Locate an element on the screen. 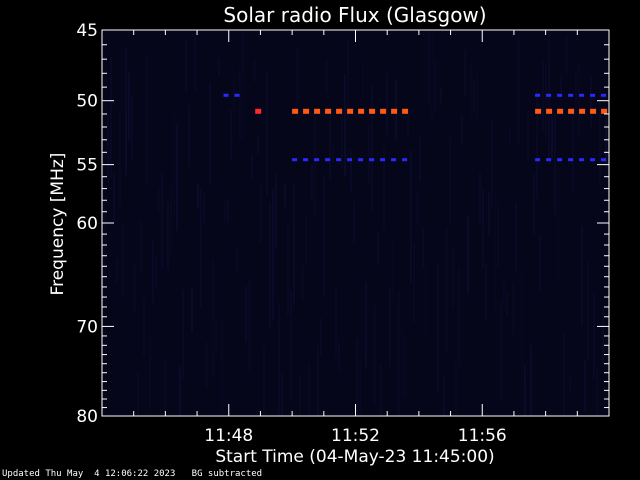 The image size is (640, 480). y-tick-label: 60 is located at coordinates (87, 224).